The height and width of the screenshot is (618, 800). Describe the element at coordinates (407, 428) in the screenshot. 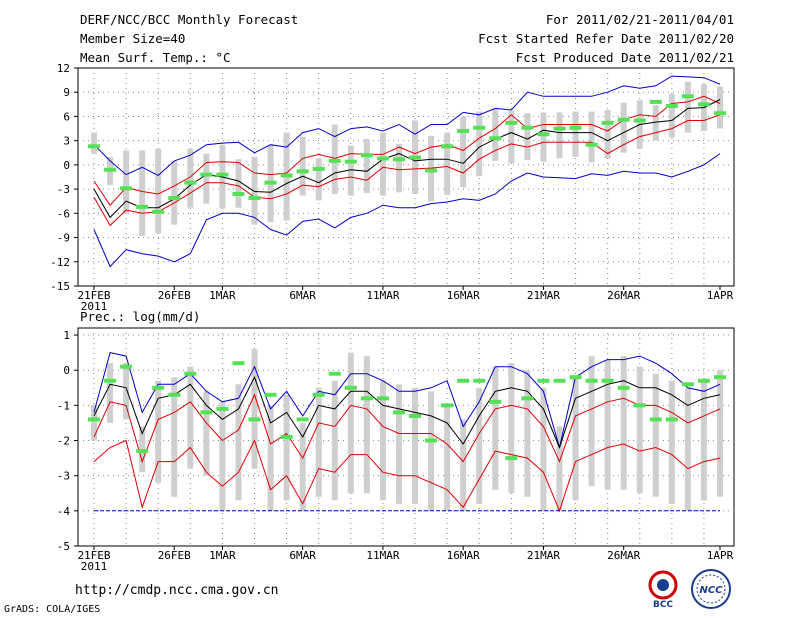

I see `chart2-line-upper` at that location.